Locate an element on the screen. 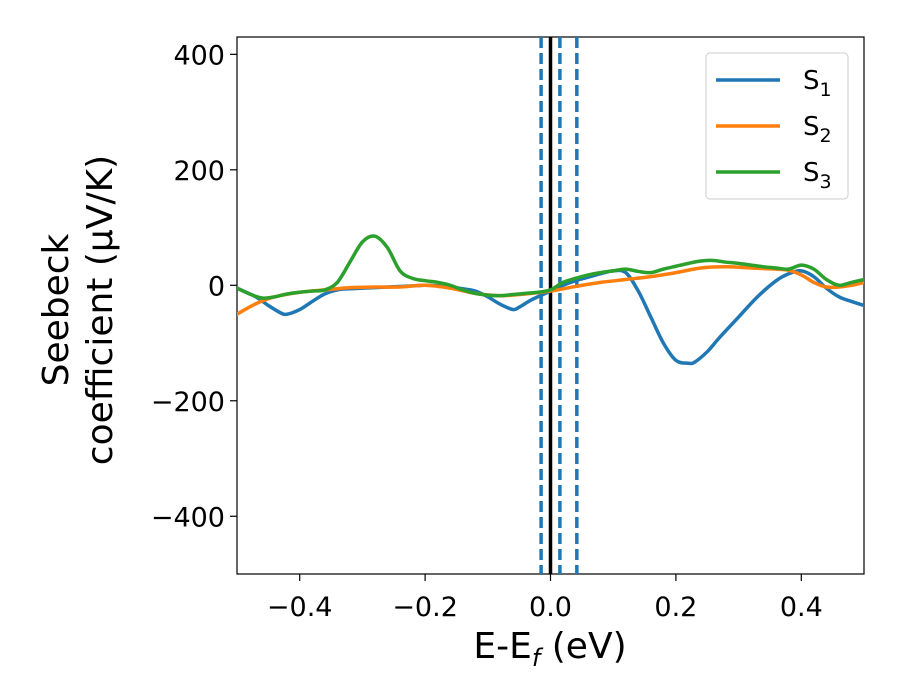 Image resolution: width=900 pixels, height=700 pixels. x-axis-ticks: −0.4 −0.2 0.0 0.2 0.4 is located at coordinates (545, 598).